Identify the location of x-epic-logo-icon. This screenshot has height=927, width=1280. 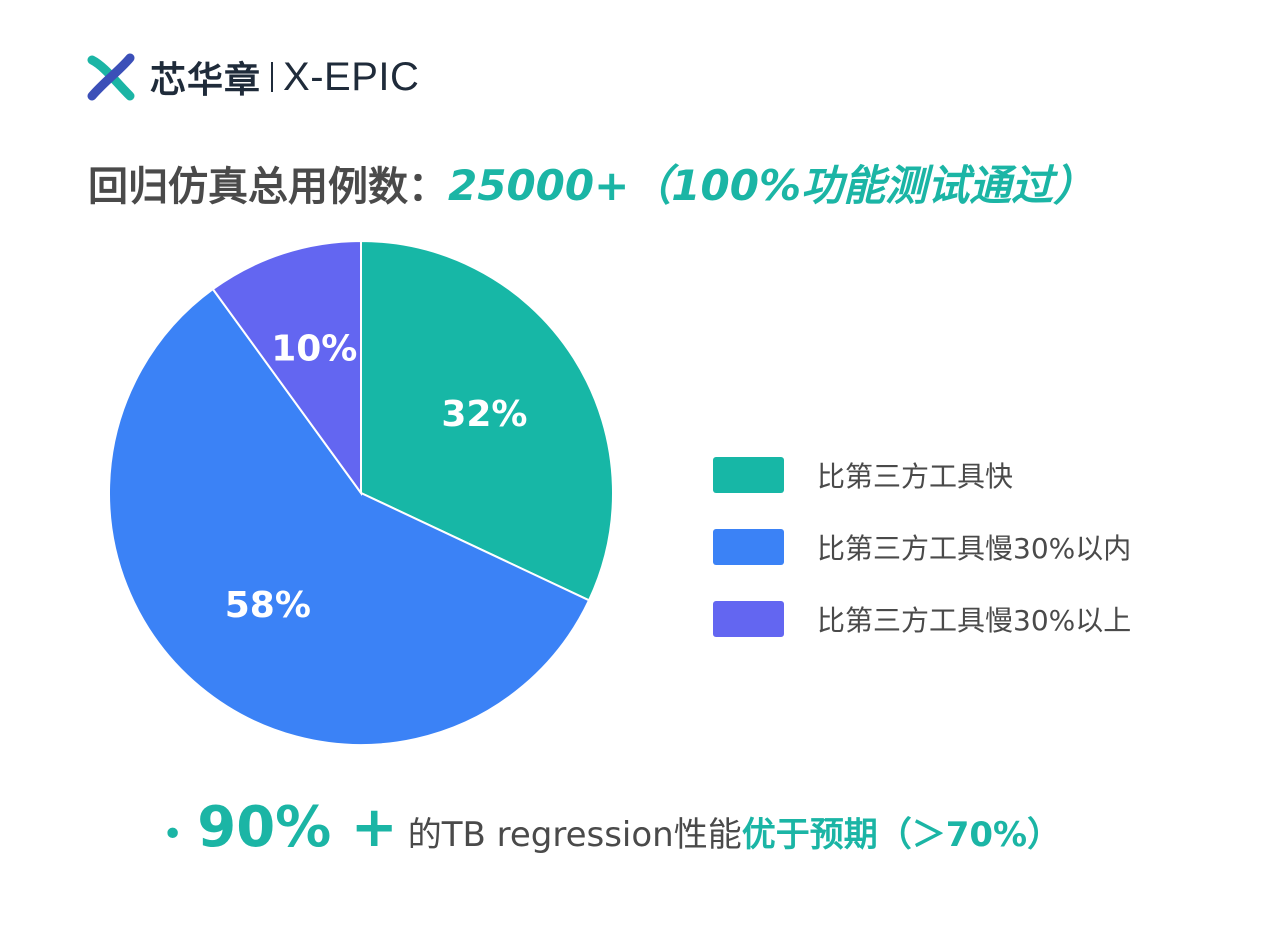
(111, 77).